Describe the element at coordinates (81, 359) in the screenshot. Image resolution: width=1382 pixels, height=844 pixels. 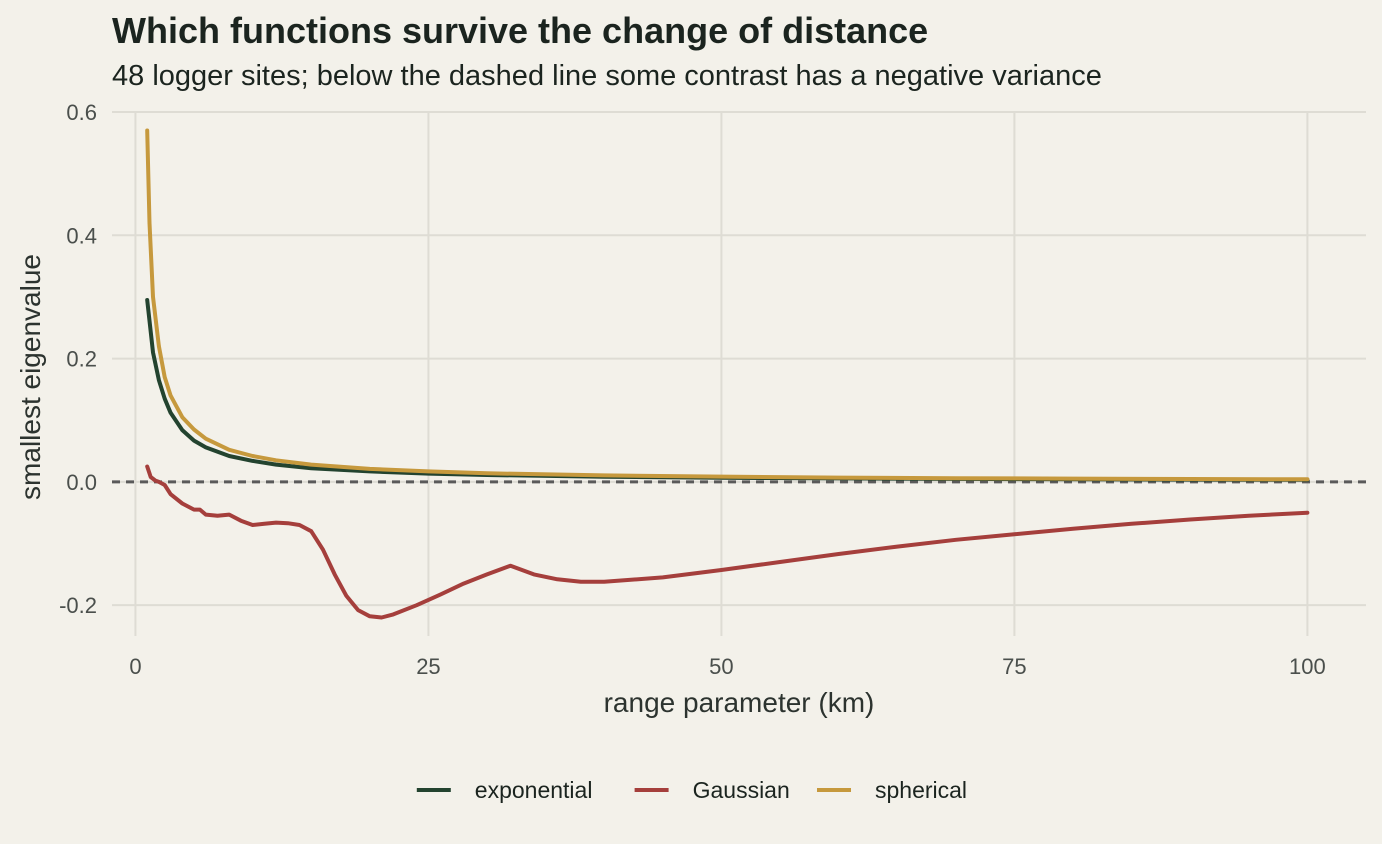
I see `y-tick-label: 0.2` at that location.